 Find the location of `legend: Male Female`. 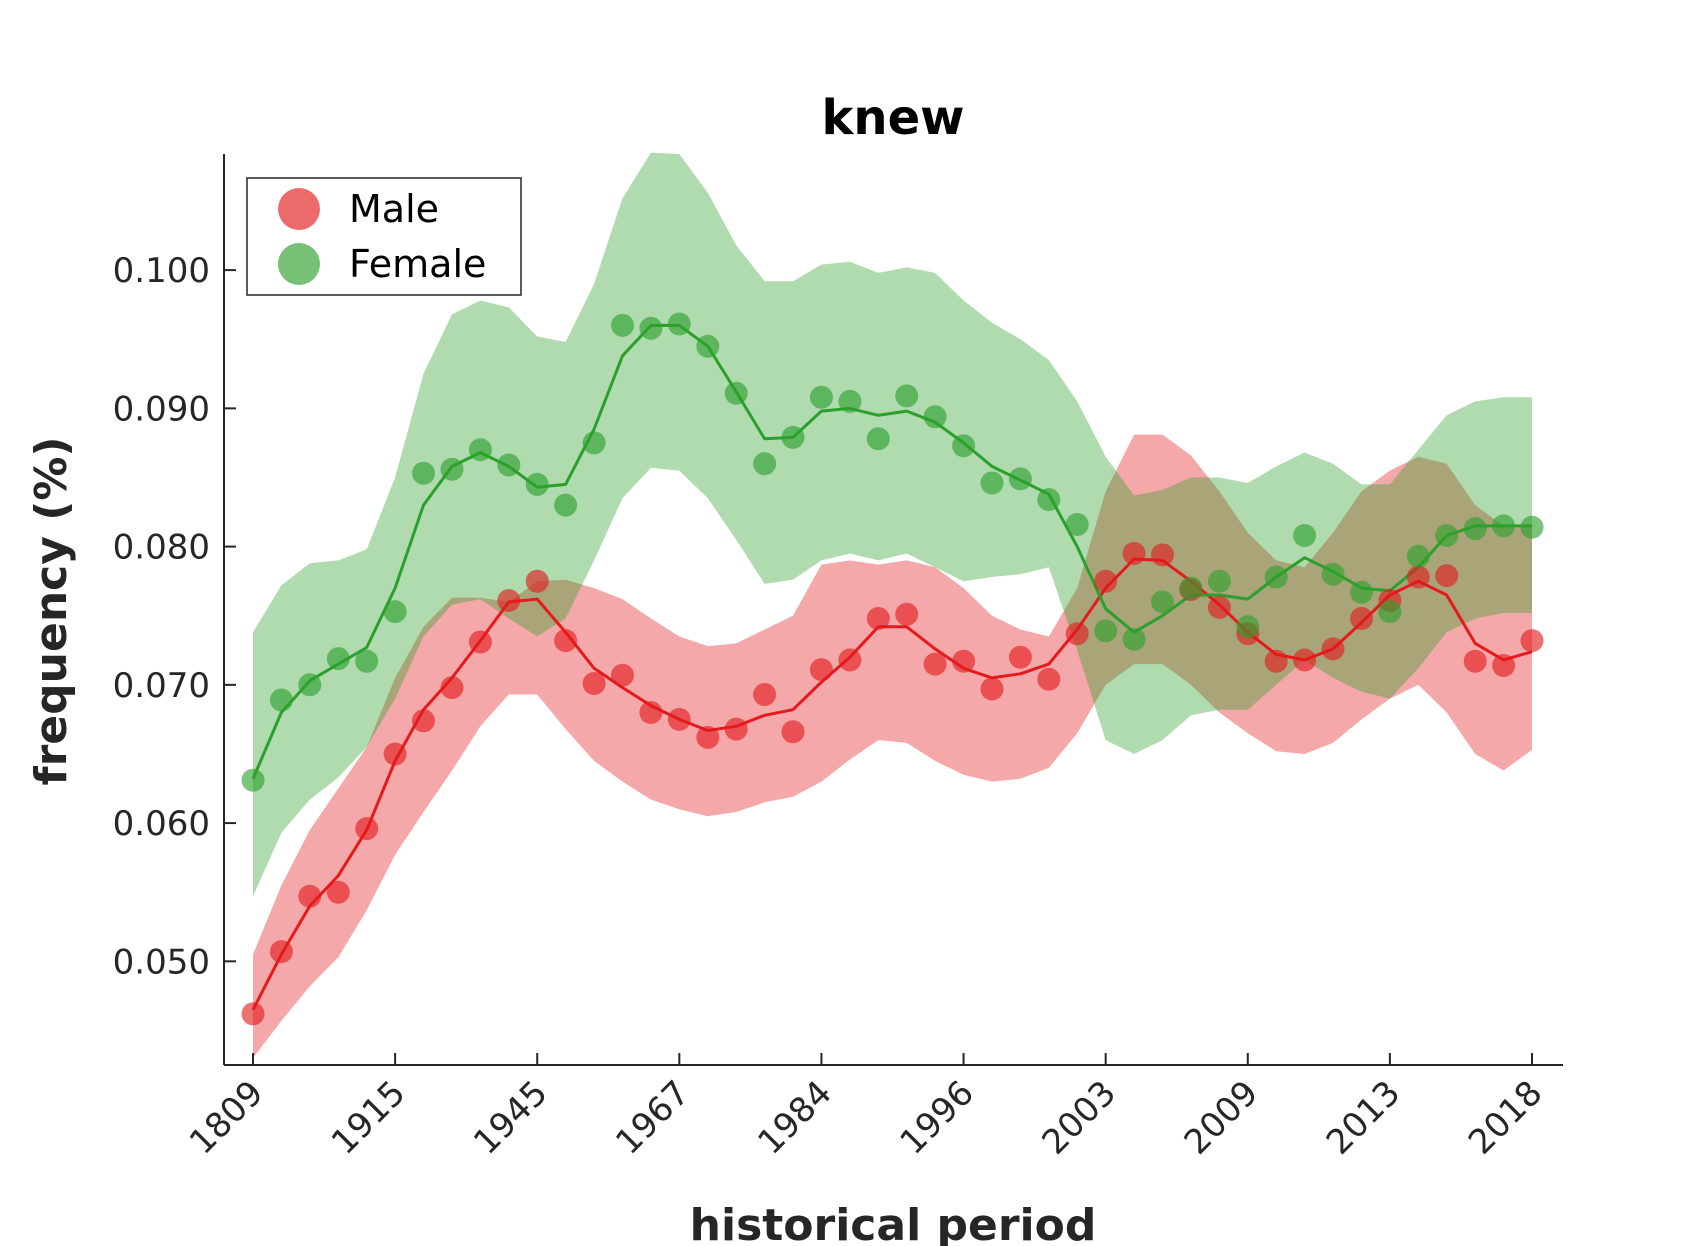

legend: Male Female is located at coordinates (384, 236).